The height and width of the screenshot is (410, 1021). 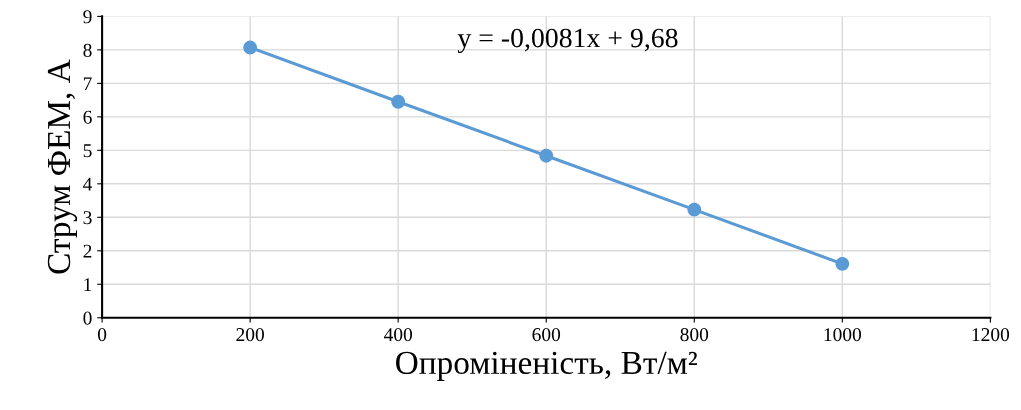 What do you see at coordinates (546, 335) in the screenshot?
I see `x-tick-label: 600` at bounding box center [546, 335].